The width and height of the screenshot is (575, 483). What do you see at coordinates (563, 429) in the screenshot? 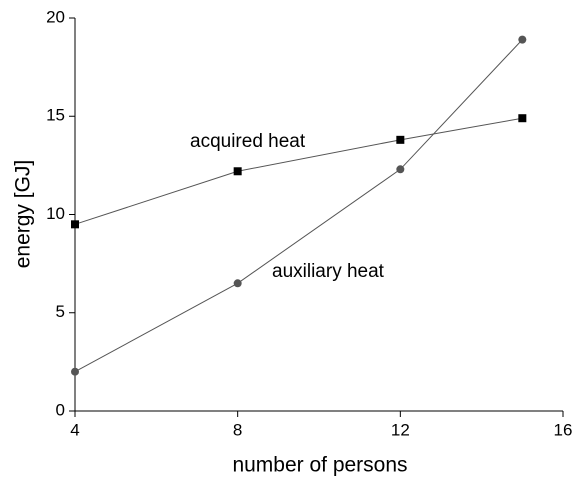
I see `x-tick-label: 16` at bounding box center [563, 429].